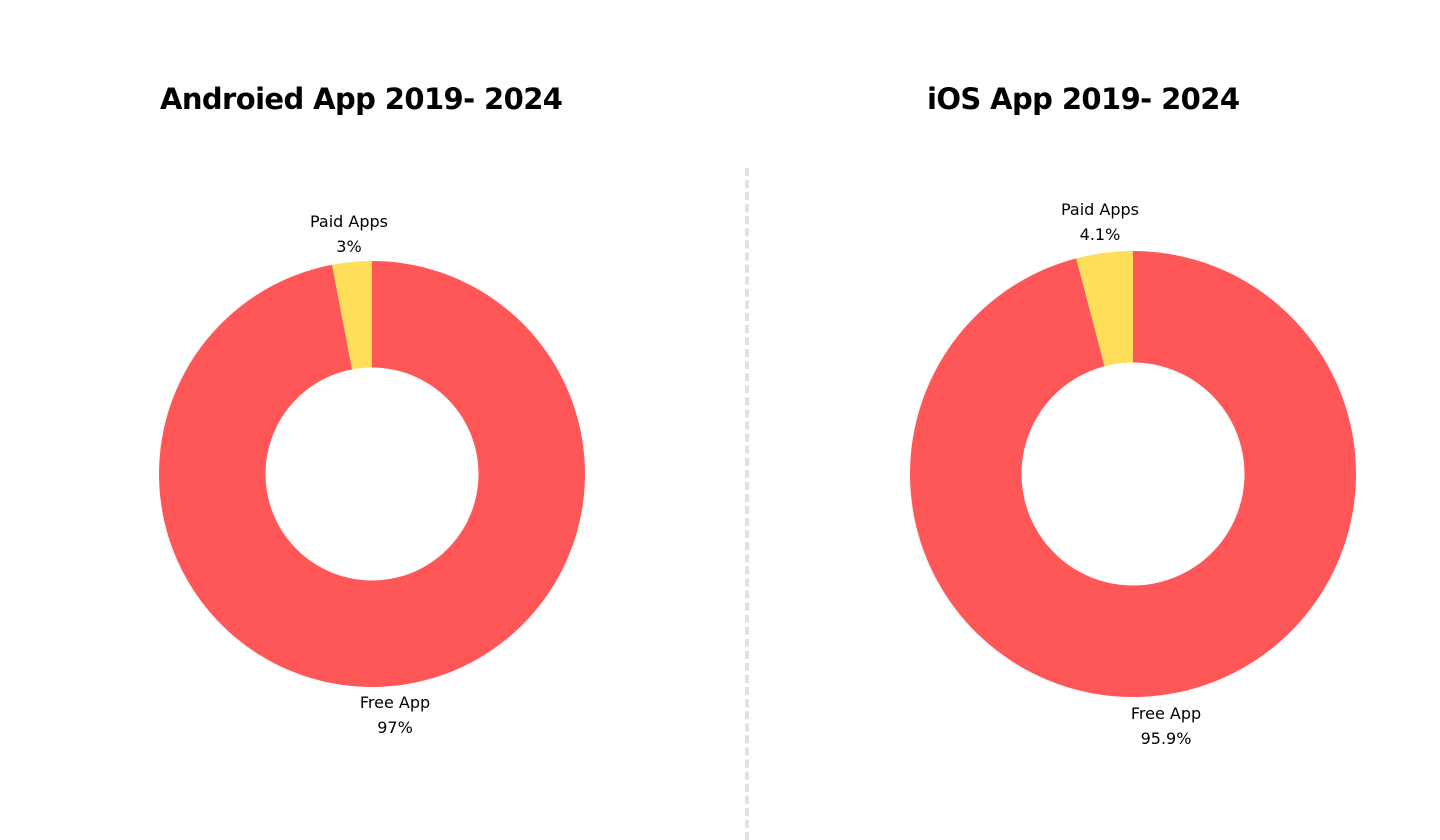 This screenshot has width=1440, height=840. I want to click on android-free-value: 97%, so click(395, 727).